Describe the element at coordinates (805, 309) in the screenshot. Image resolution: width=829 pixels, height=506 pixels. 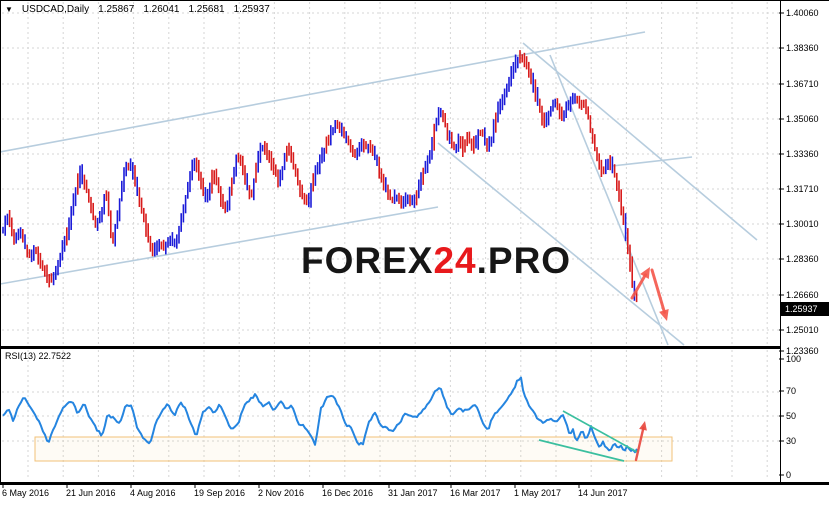
I see `current-price-tag: 1.25937` at that location.